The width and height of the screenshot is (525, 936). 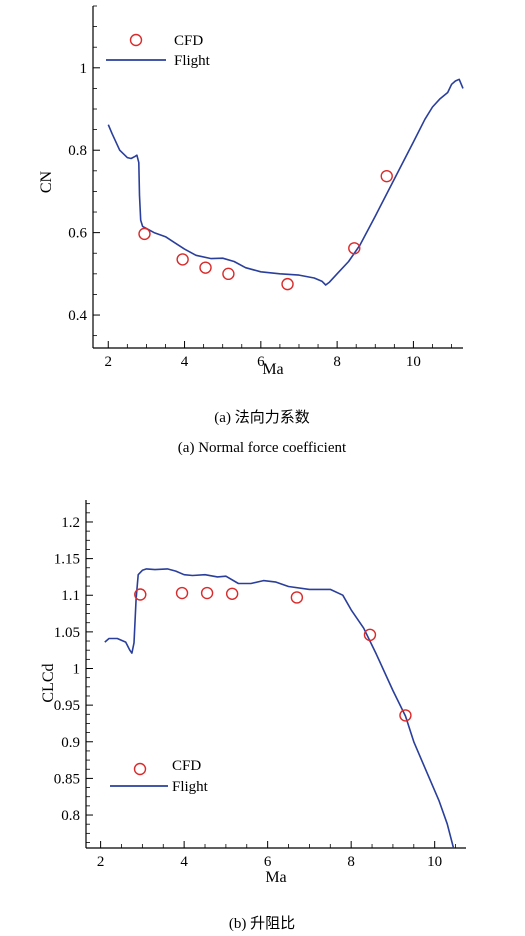 What do you see at coordinates (101, 862) in the screenshot?
I see `x-tick-label-b: 2` at bounding box center [101, 862].